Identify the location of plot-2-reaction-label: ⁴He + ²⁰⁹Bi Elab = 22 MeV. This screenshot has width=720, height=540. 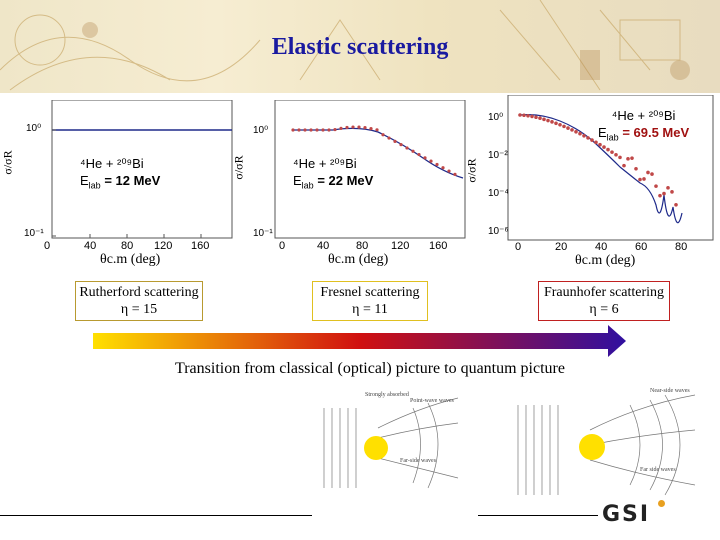
(333, 175).